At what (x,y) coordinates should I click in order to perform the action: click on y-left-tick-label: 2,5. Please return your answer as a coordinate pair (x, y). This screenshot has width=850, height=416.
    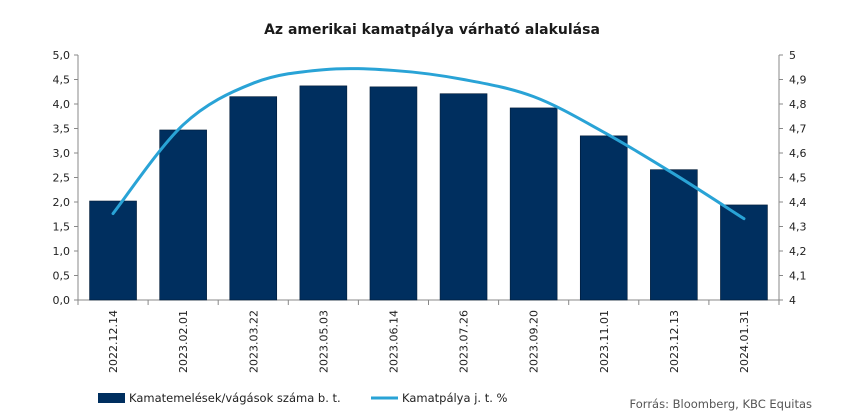
    Looking at the image, I should click on (62, 178).